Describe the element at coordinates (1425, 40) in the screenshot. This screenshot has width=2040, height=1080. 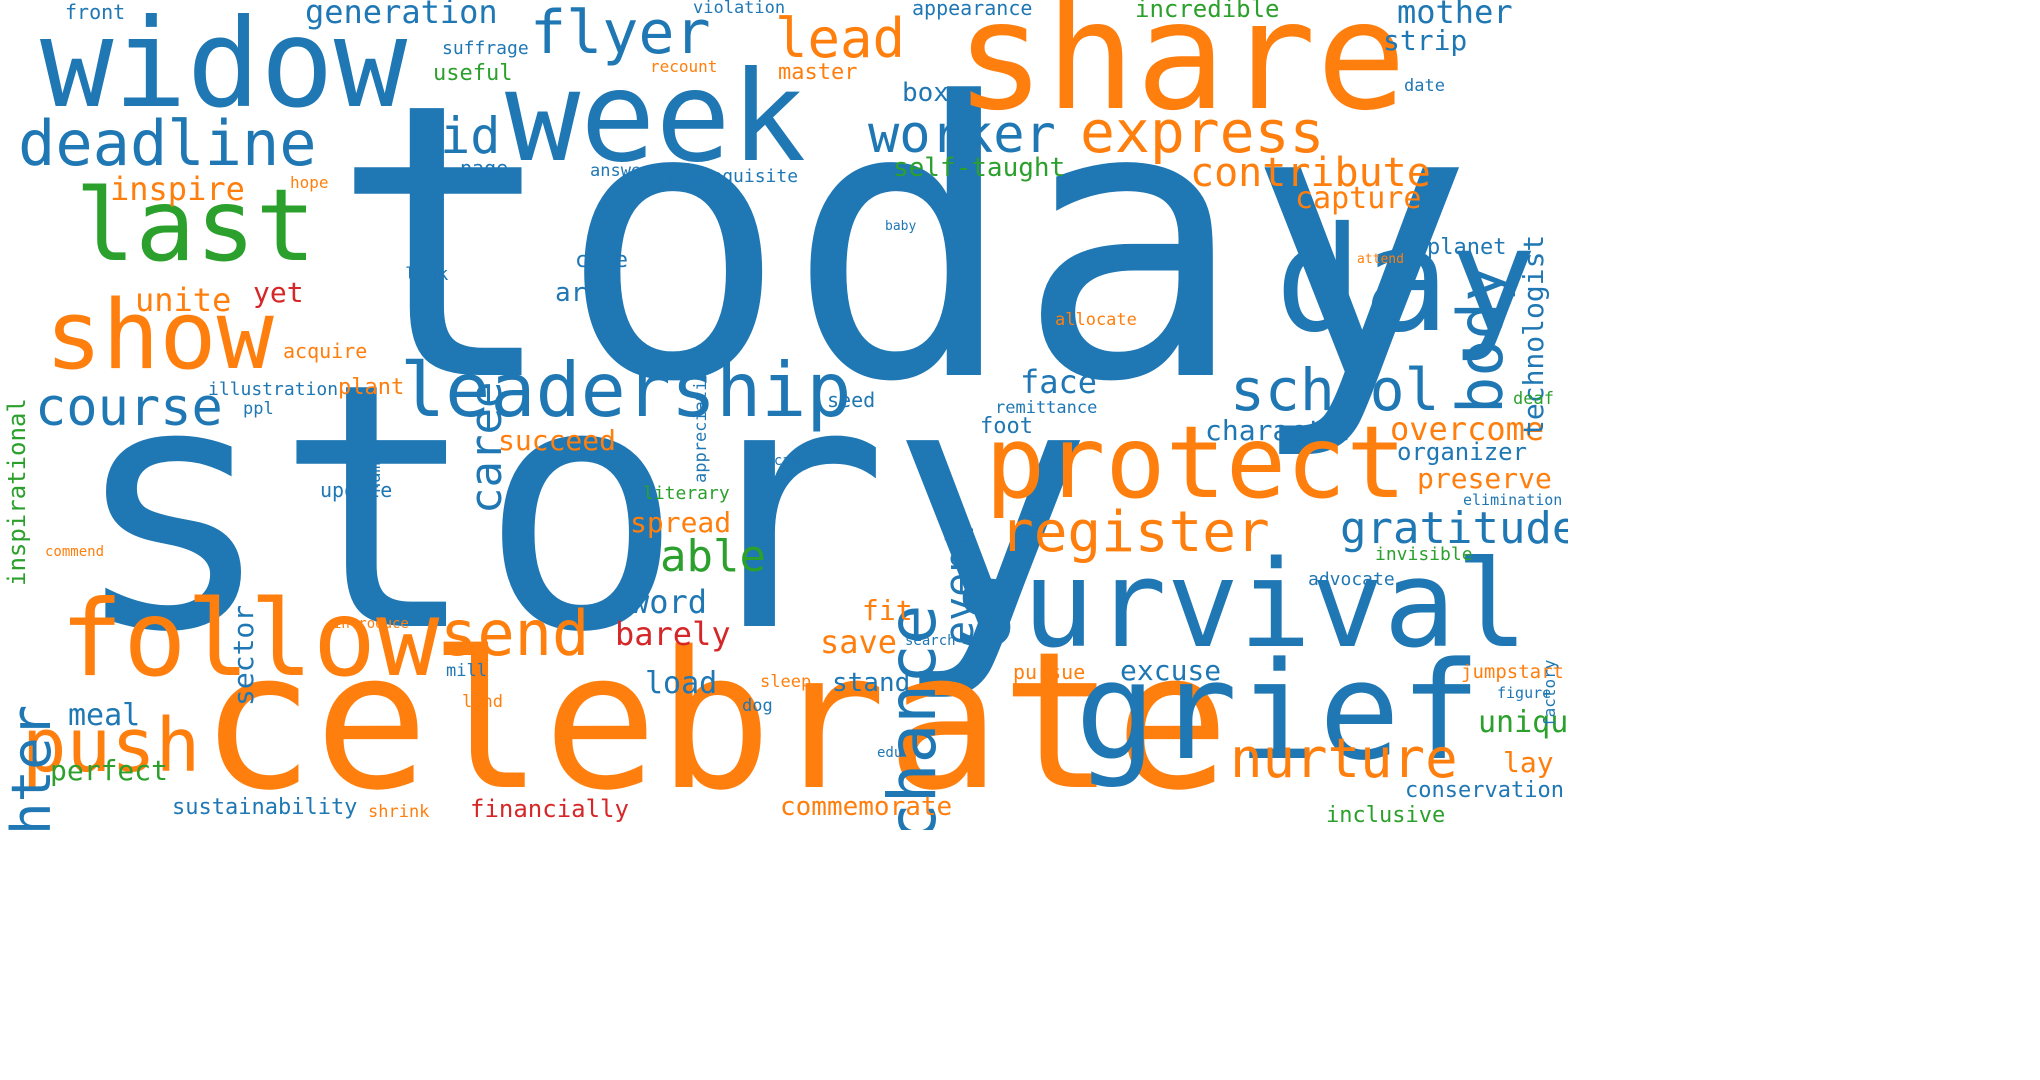
I see `word-strip: strip` at that location.